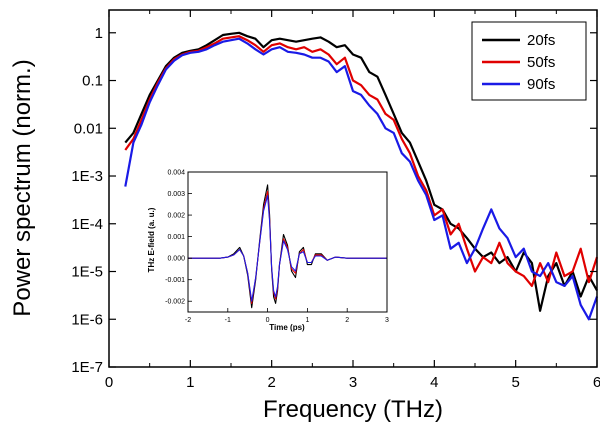 This screenshot has height=430, width=600. I want to click on inset-x-tick-label: 3, so click(387, 320).